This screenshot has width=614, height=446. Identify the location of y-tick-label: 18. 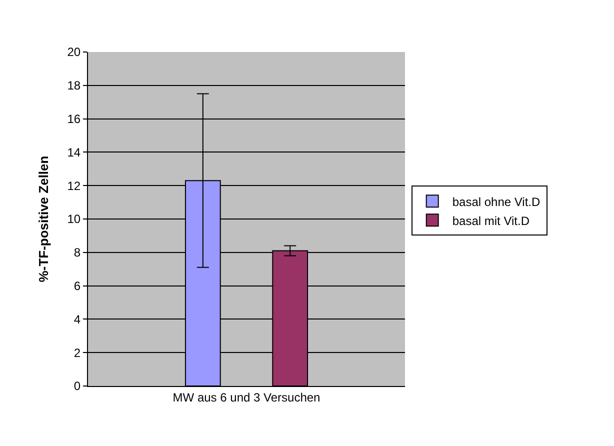
(74, 85).